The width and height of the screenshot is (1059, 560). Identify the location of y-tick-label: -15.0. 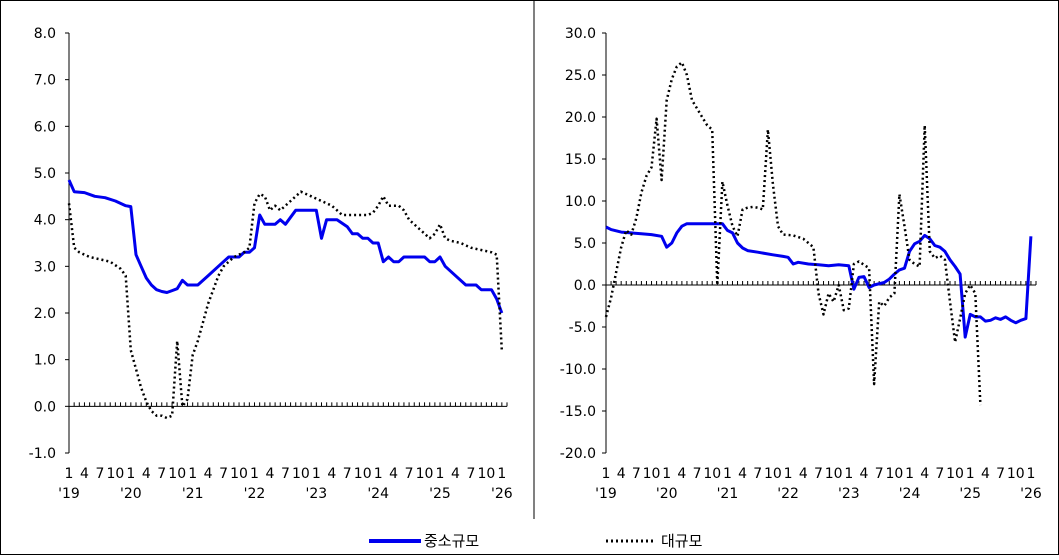
(578, 412).